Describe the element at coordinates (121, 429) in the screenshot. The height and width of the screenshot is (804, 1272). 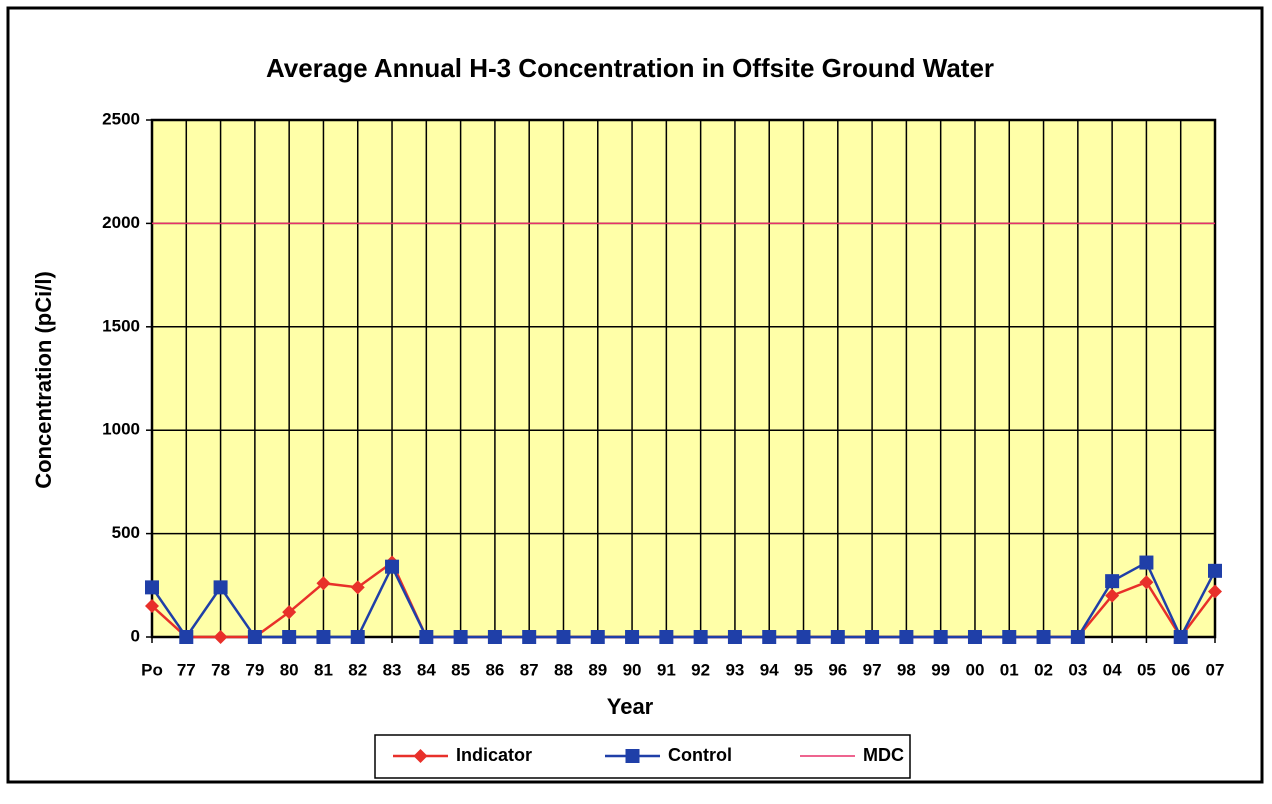
I see `y-tick-label: 1000` at that location.